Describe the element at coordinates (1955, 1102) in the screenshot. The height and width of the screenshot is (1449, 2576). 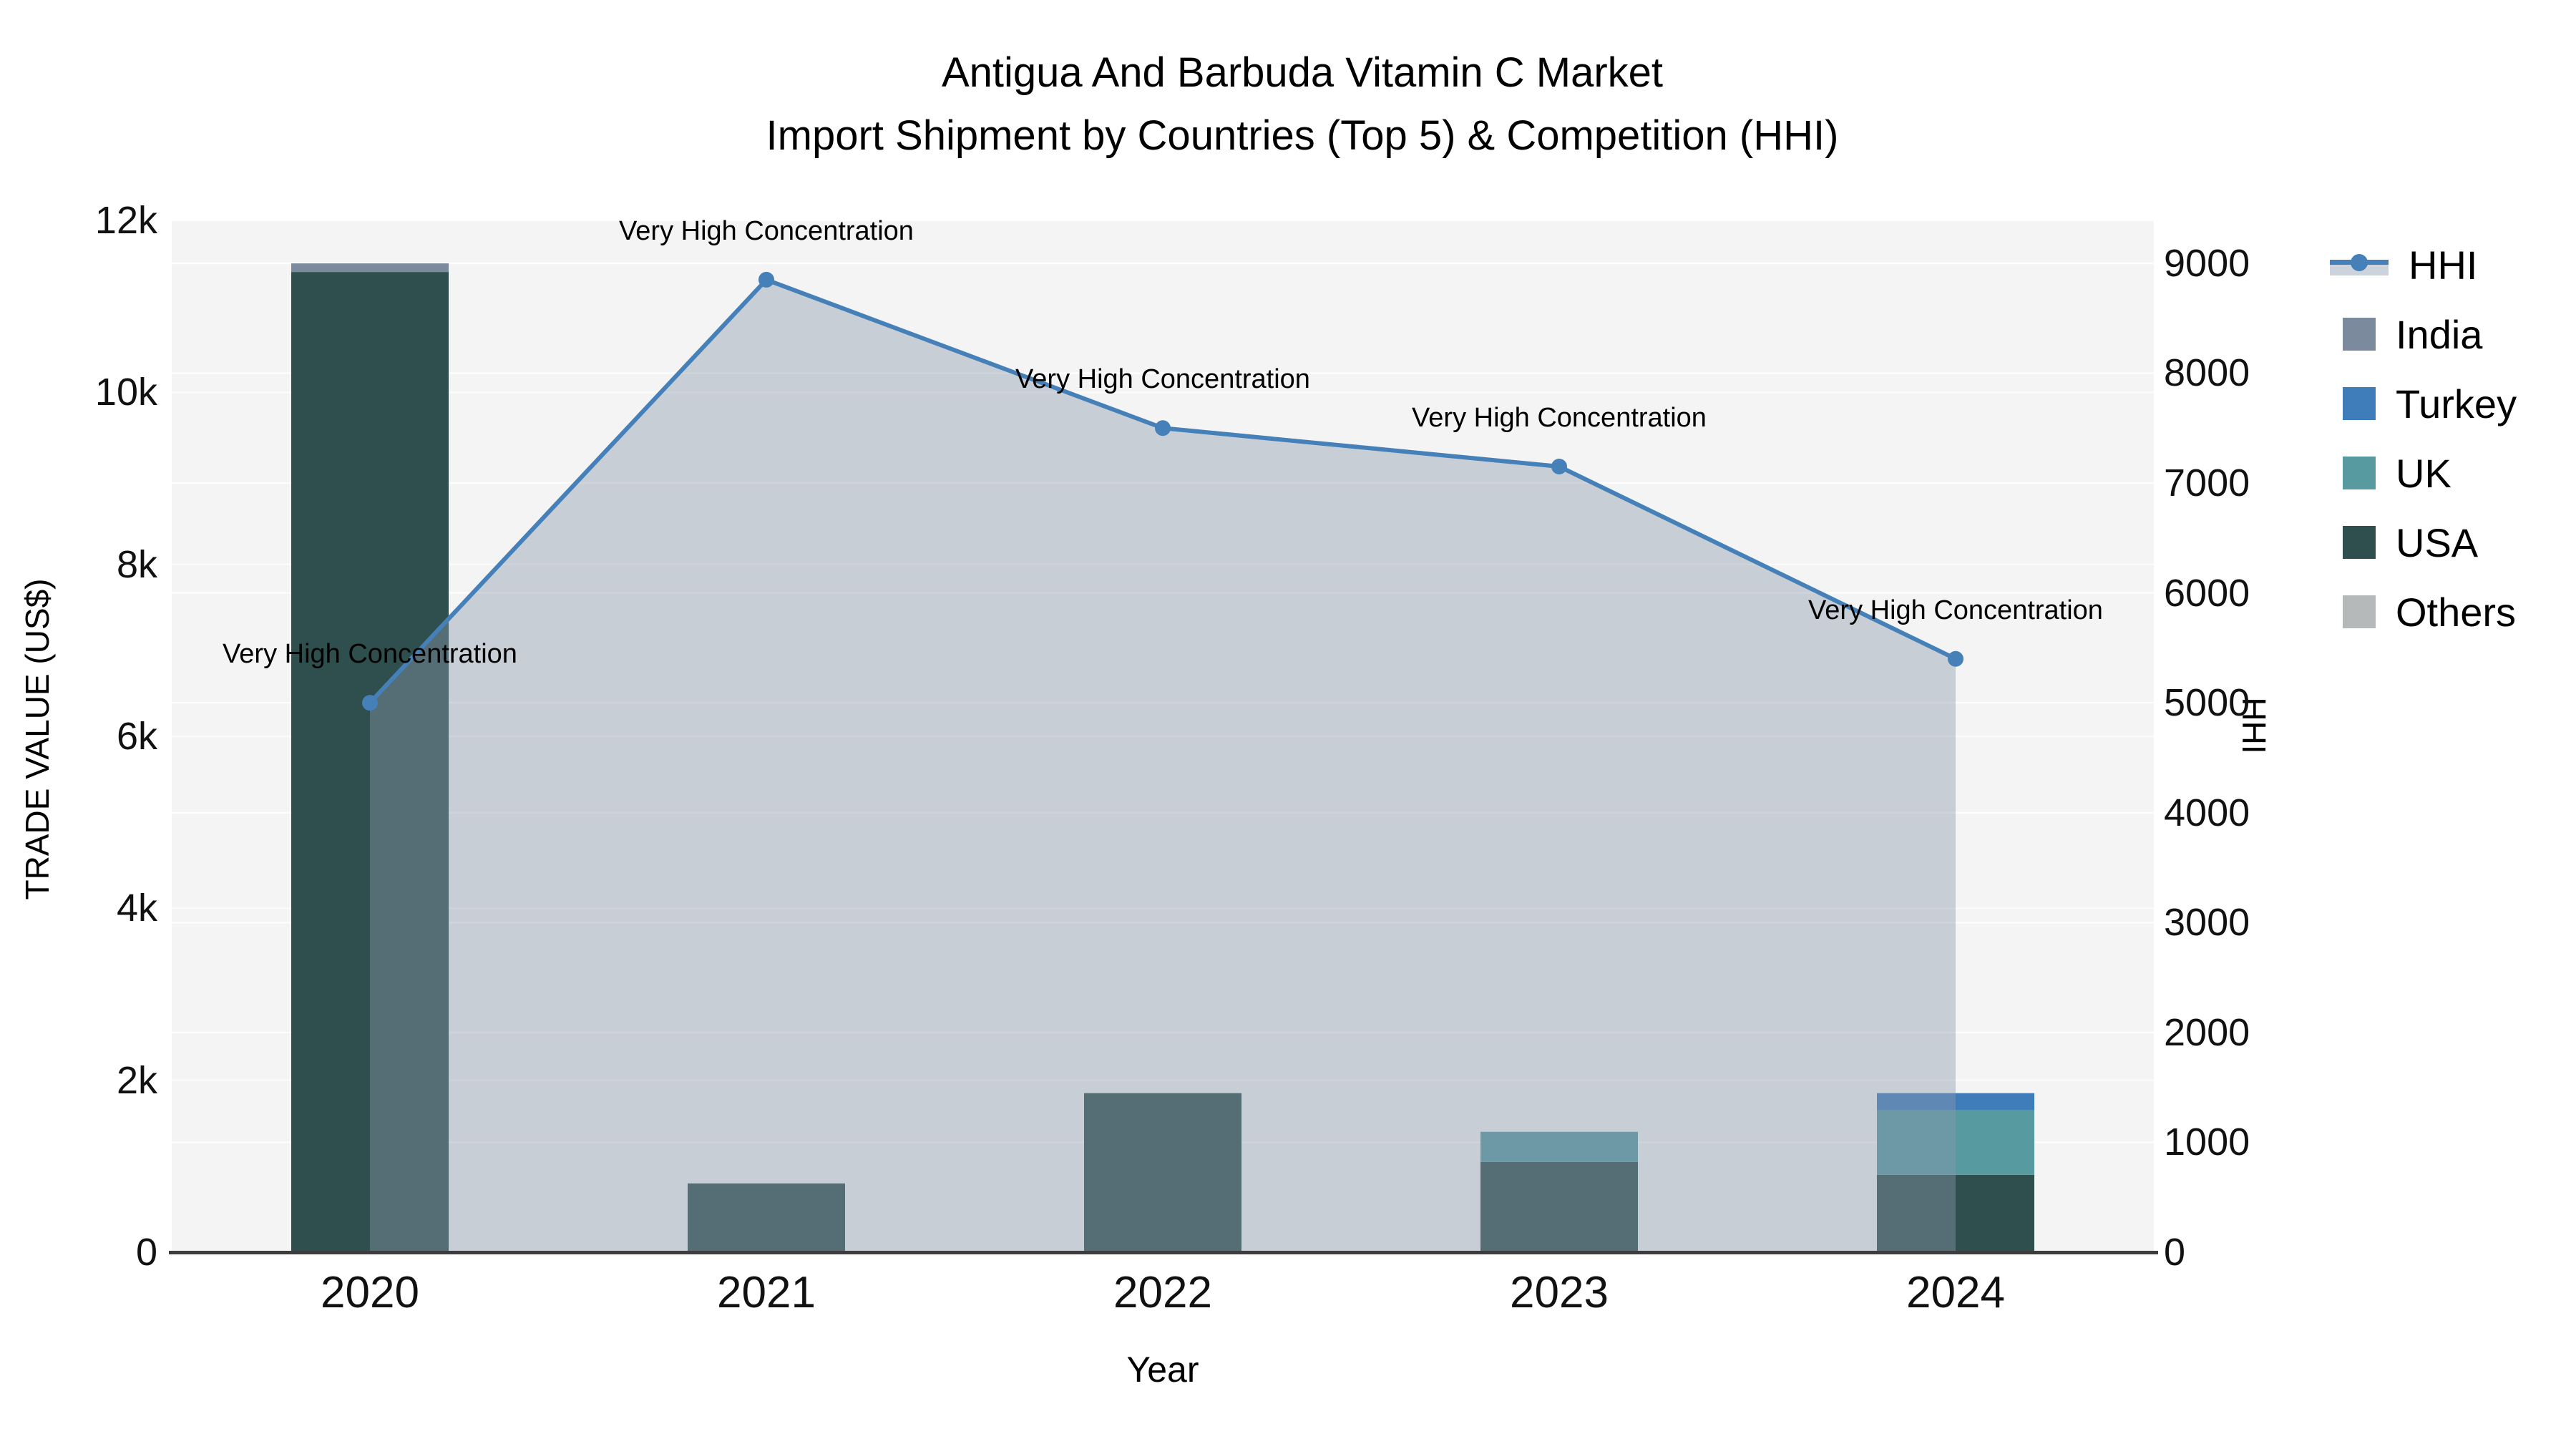
I see `bar-segment-turkey-2024` at that location.